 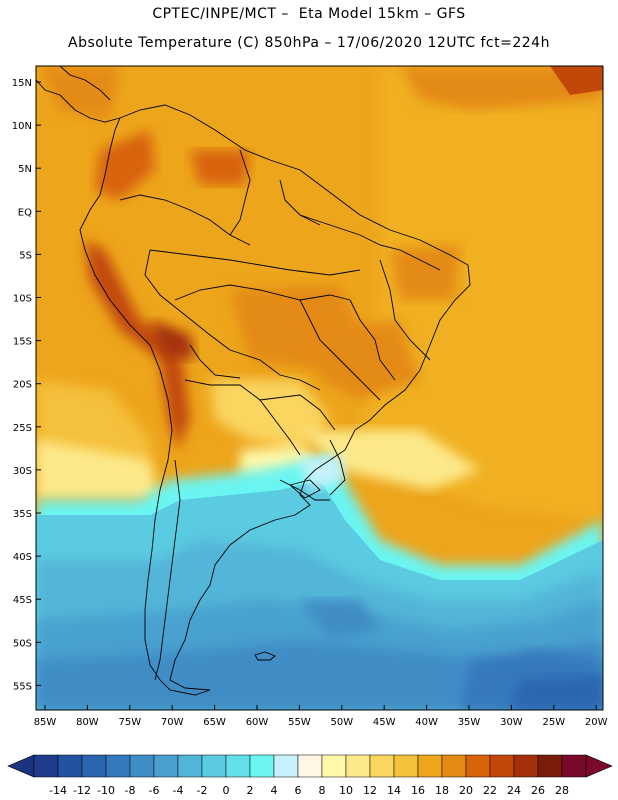 I want to click on lon-label: 70W, so click(x=172, y=722).